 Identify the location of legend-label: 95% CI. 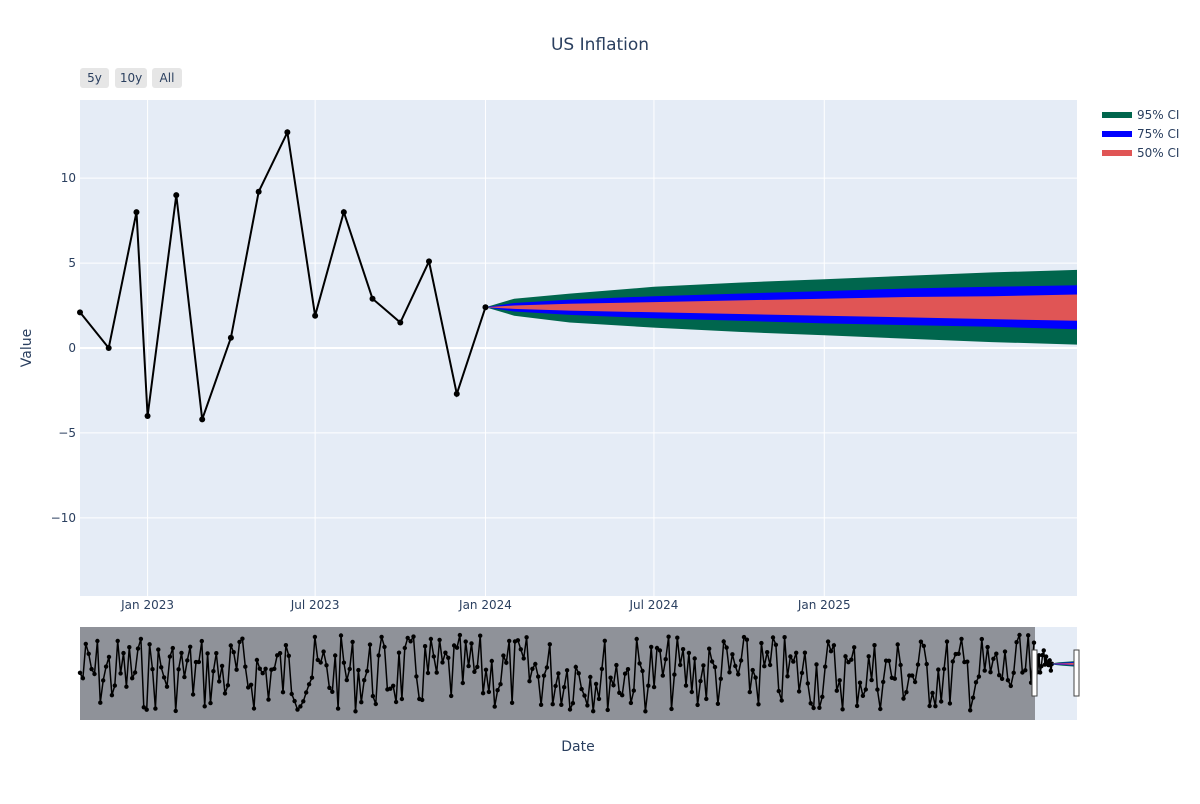
(1158, 115).